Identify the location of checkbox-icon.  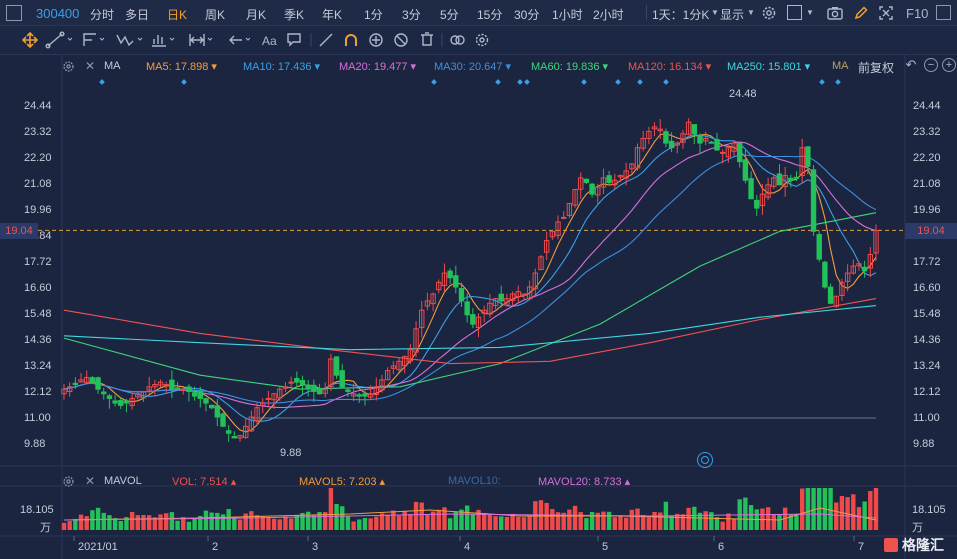
(794, 12).